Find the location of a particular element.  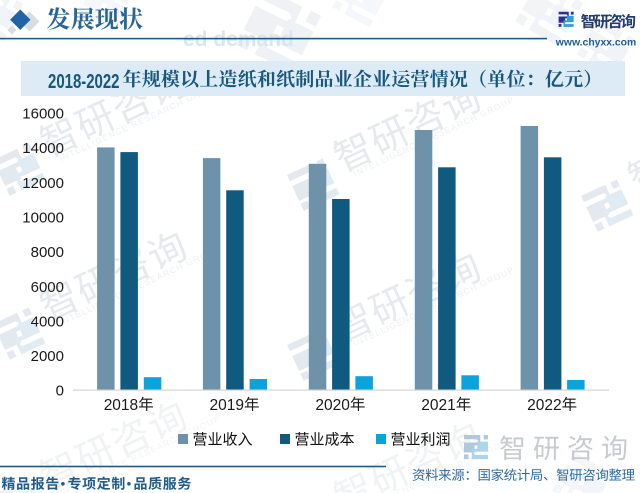

svg-text: www.chyxx.com is located at coordinates (595, 43).